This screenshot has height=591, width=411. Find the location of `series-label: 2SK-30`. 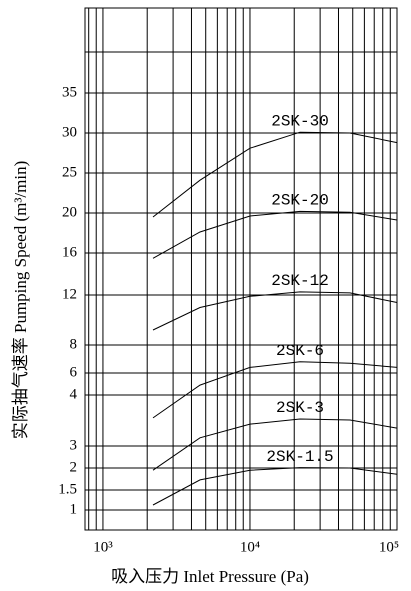

series-label: 2SK-30 is located at coordinates (300, 121).